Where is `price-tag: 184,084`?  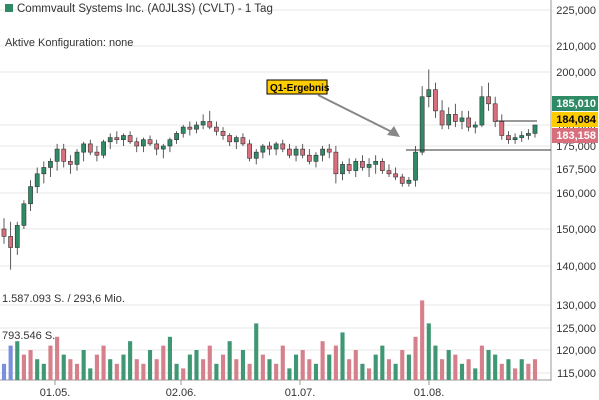
price-tag: 184,084 is located at coordinates (575, 119).